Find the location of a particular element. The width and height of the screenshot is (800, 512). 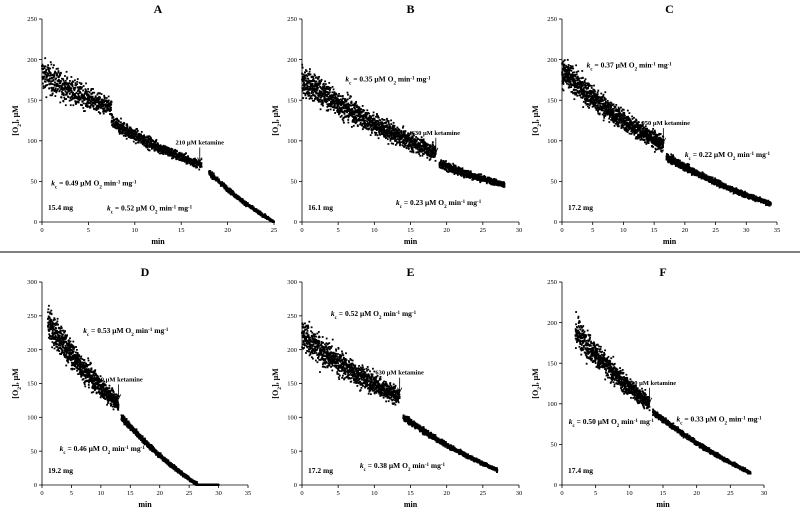

mass-label: 15.4 mg is located at coordinates (60, 207).